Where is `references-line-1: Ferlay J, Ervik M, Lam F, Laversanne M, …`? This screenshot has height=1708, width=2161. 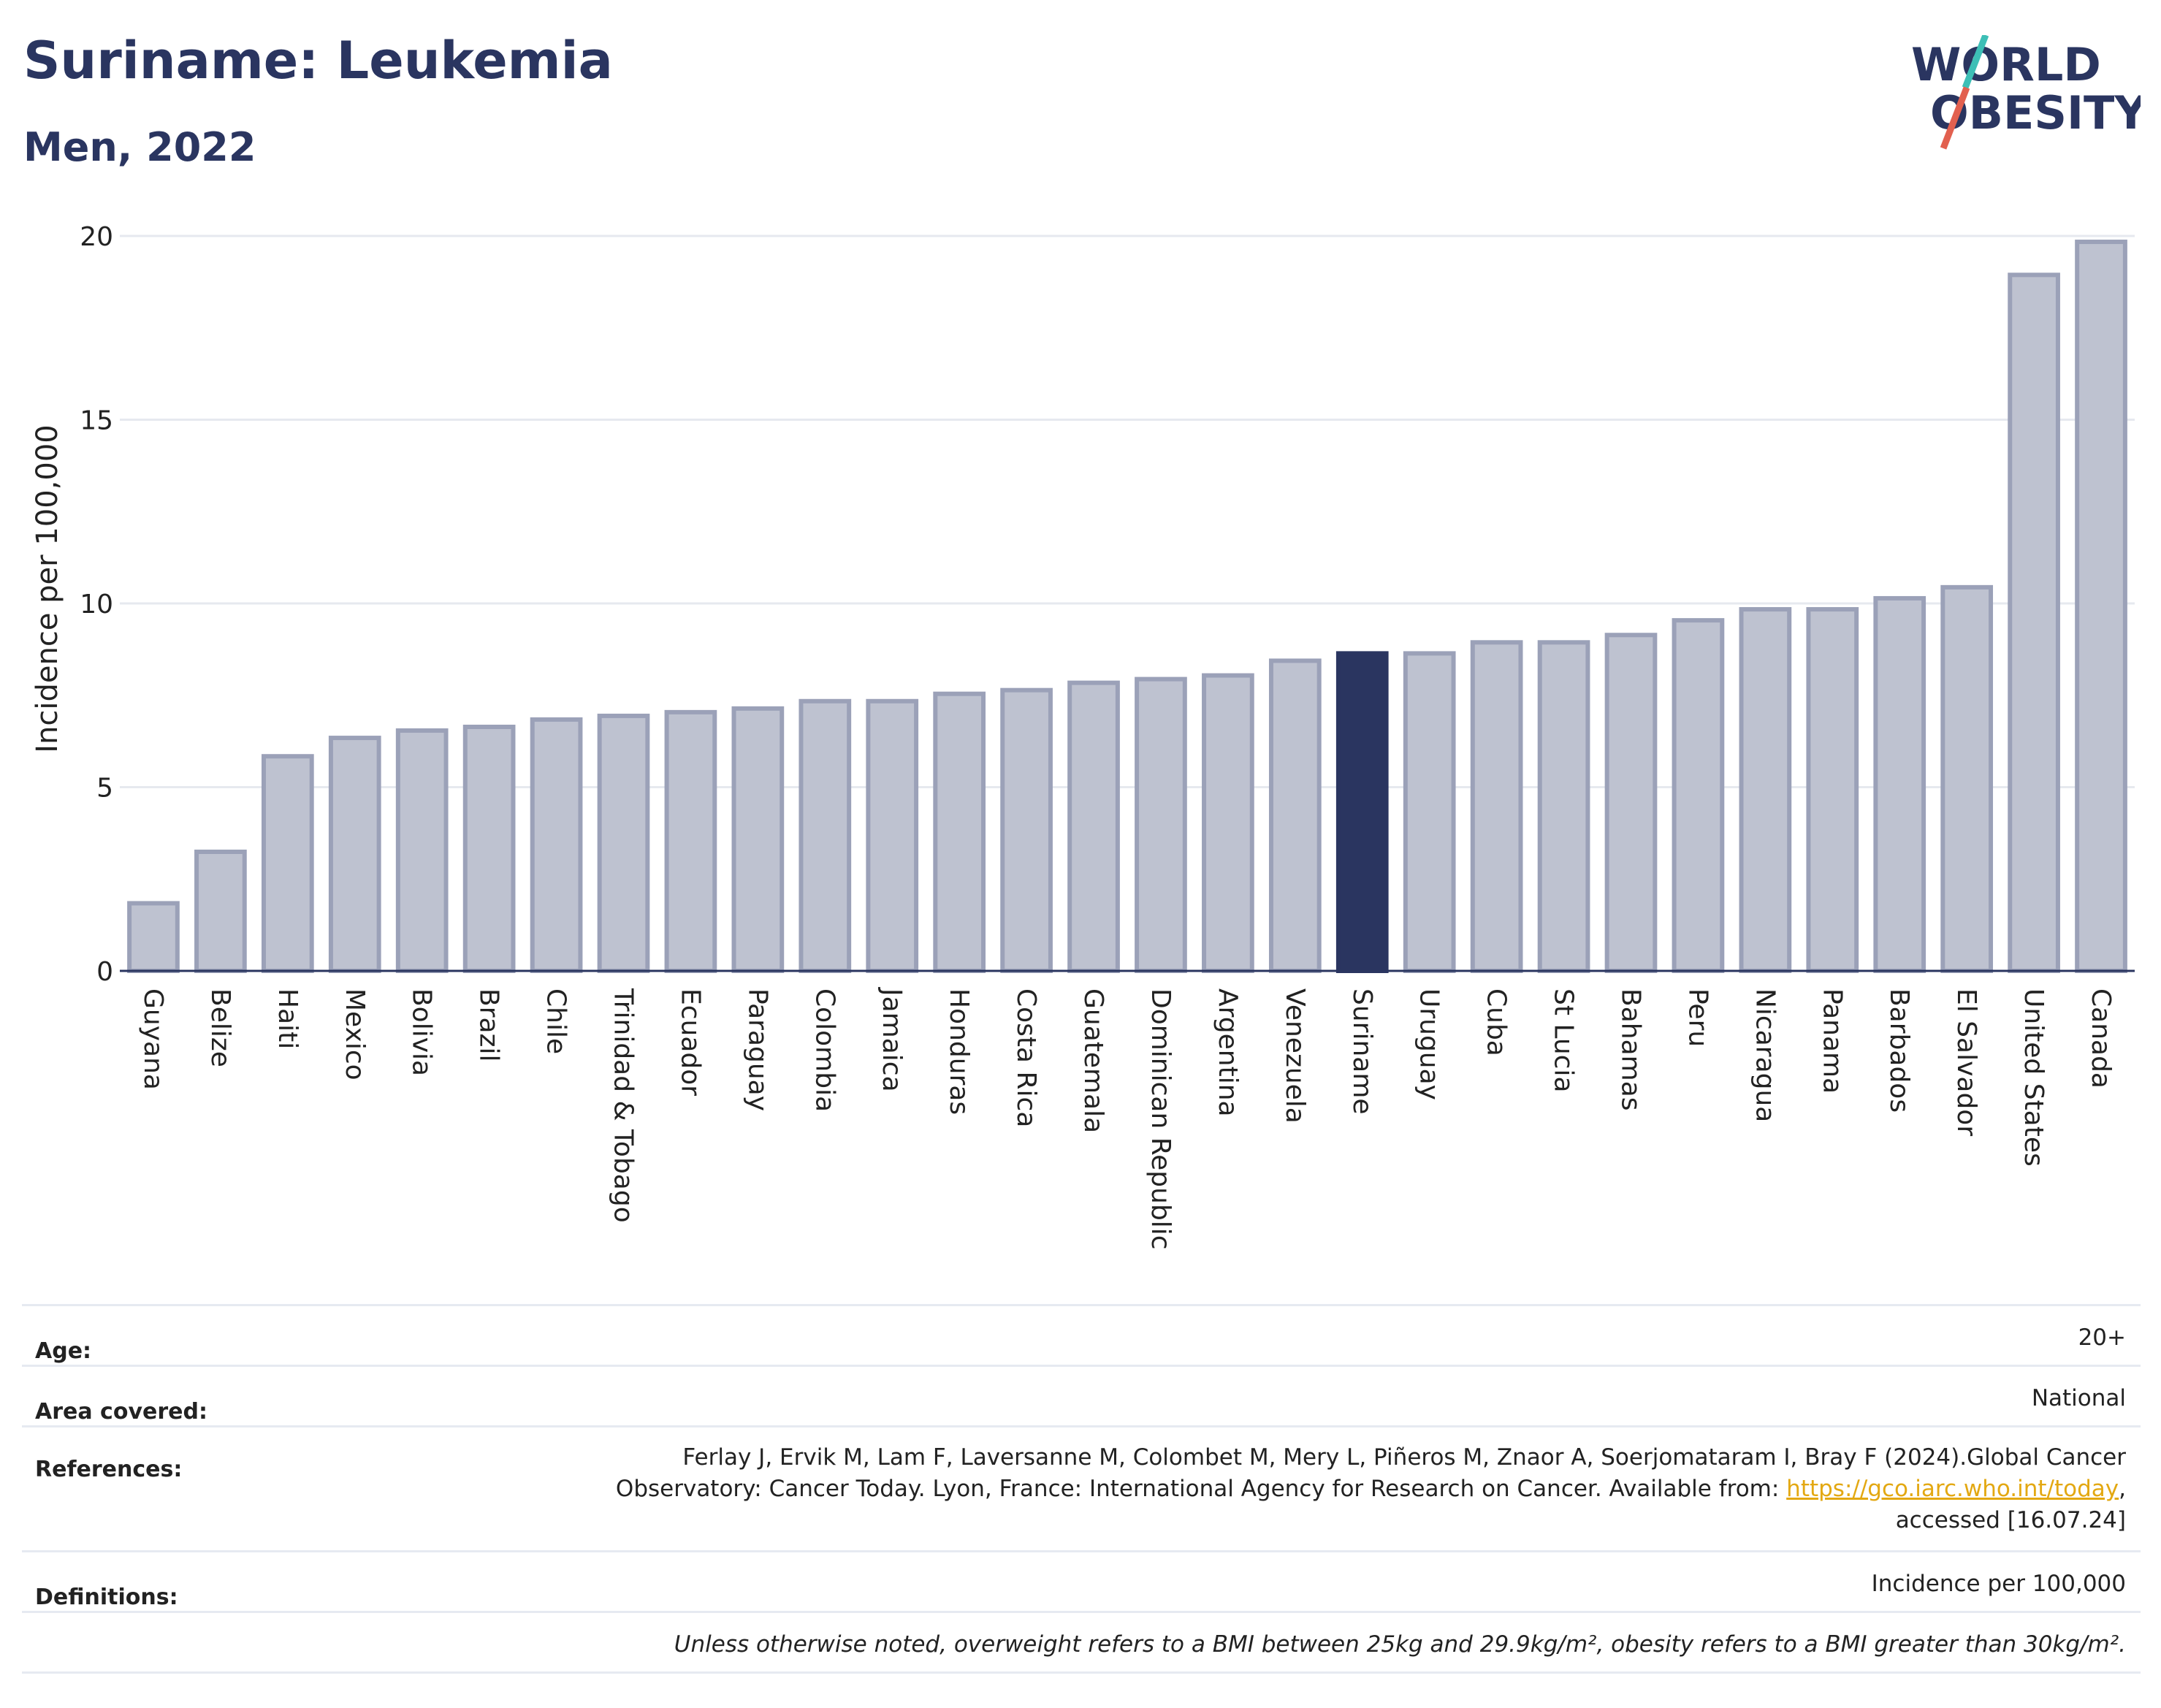 references-line-1: Ferlay J, Ervik M, Lam F, Laversanne M, … is located at coordinates (1404, 1457).